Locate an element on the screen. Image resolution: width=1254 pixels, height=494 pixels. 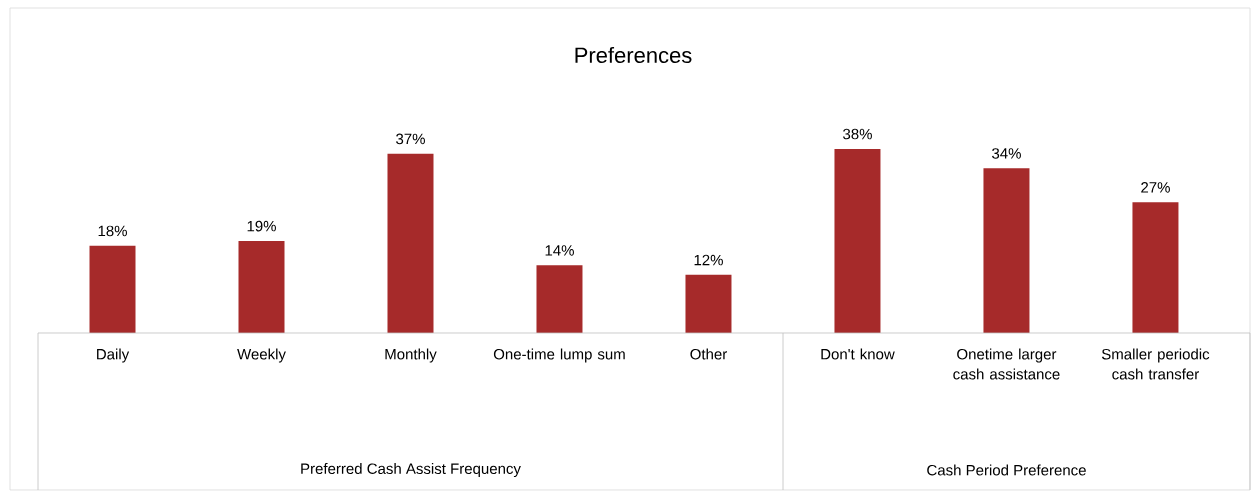
x-tick-label: Weekly is located at coordinates (261, 355).